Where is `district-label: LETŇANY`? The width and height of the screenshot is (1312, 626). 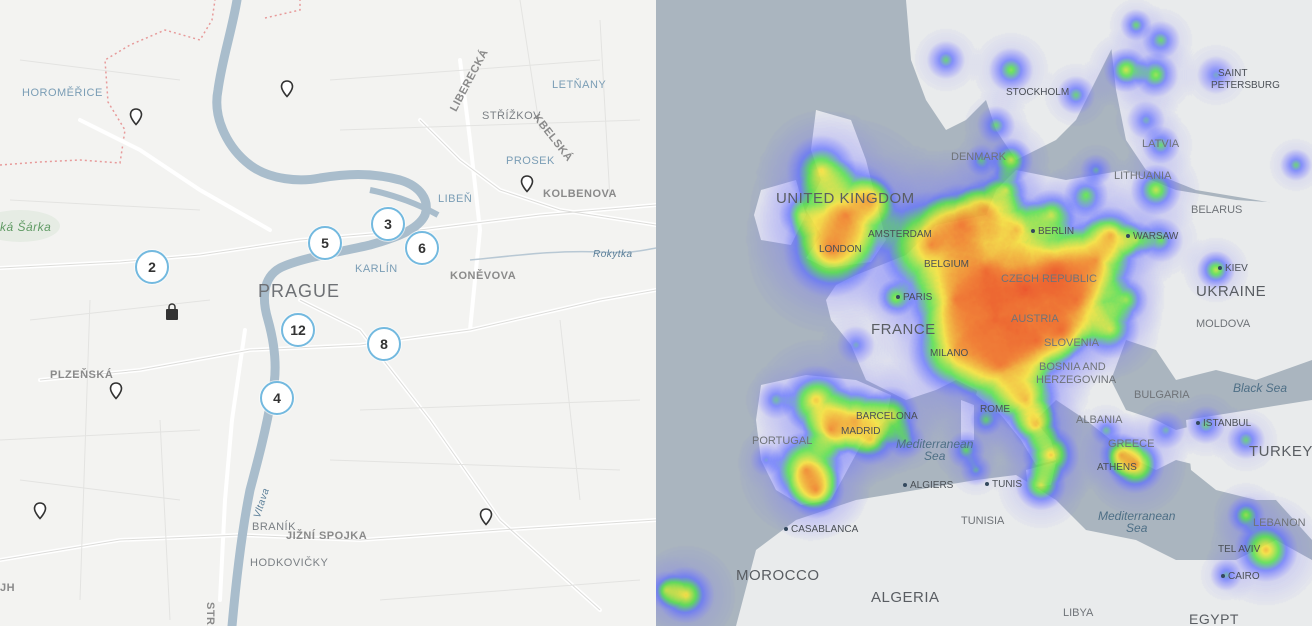 district-label: LETŇANY is located at coordinates (579, 85).